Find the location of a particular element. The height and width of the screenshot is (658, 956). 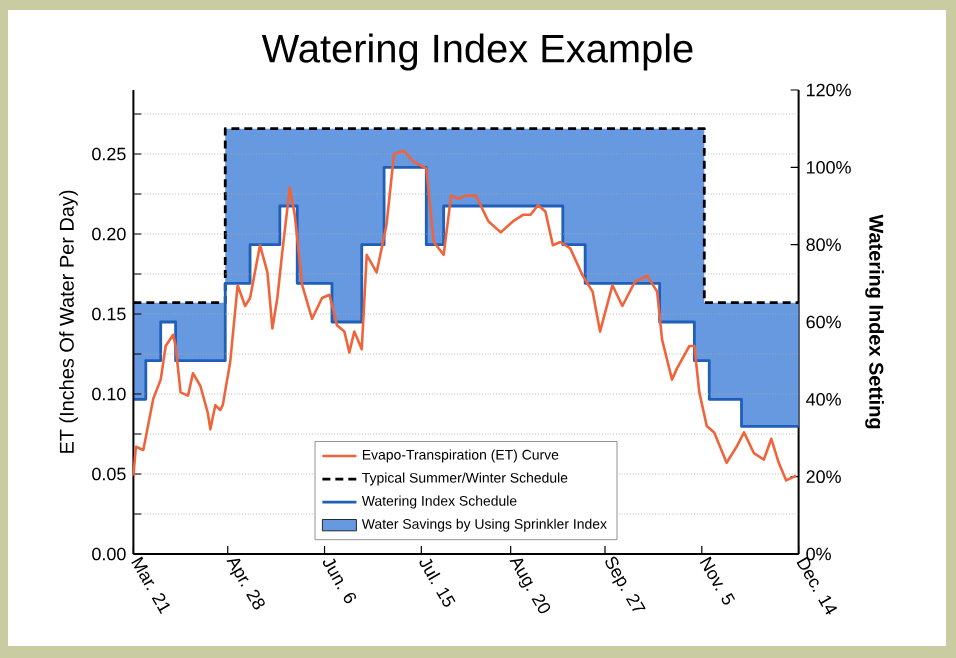

y2-axis-title: Watering Index Setting is located at coordinates (874, 321).